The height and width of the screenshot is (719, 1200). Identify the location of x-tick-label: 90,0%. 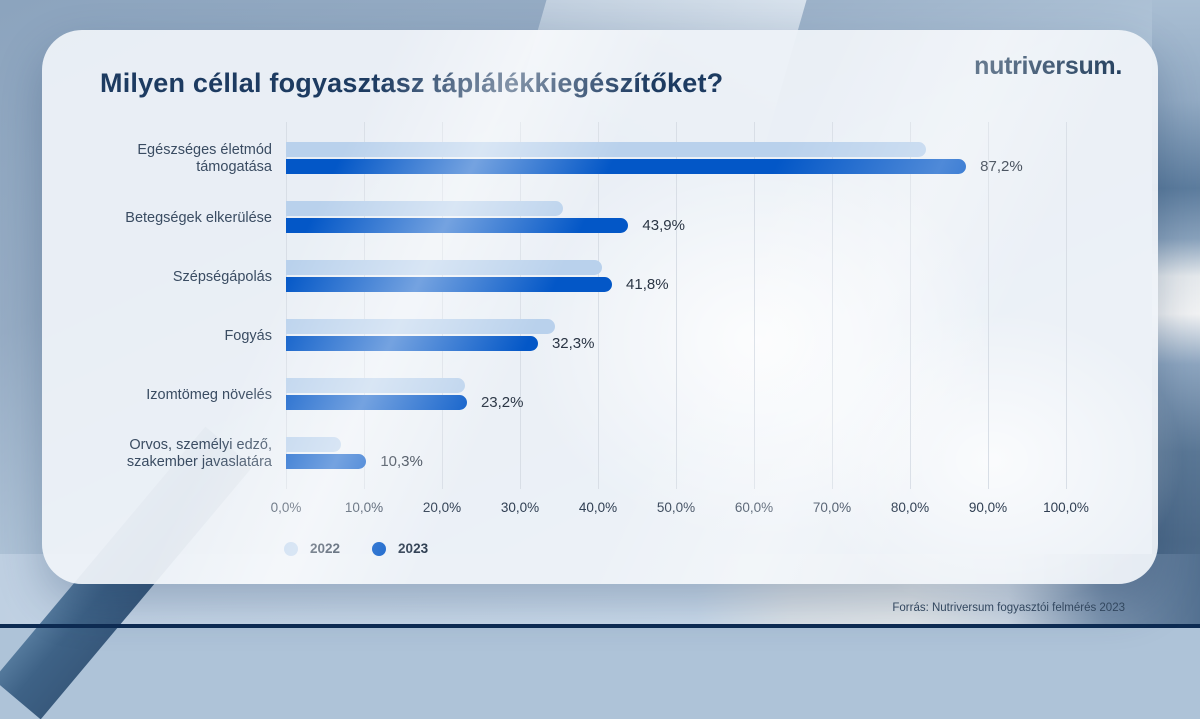
(988, 507).